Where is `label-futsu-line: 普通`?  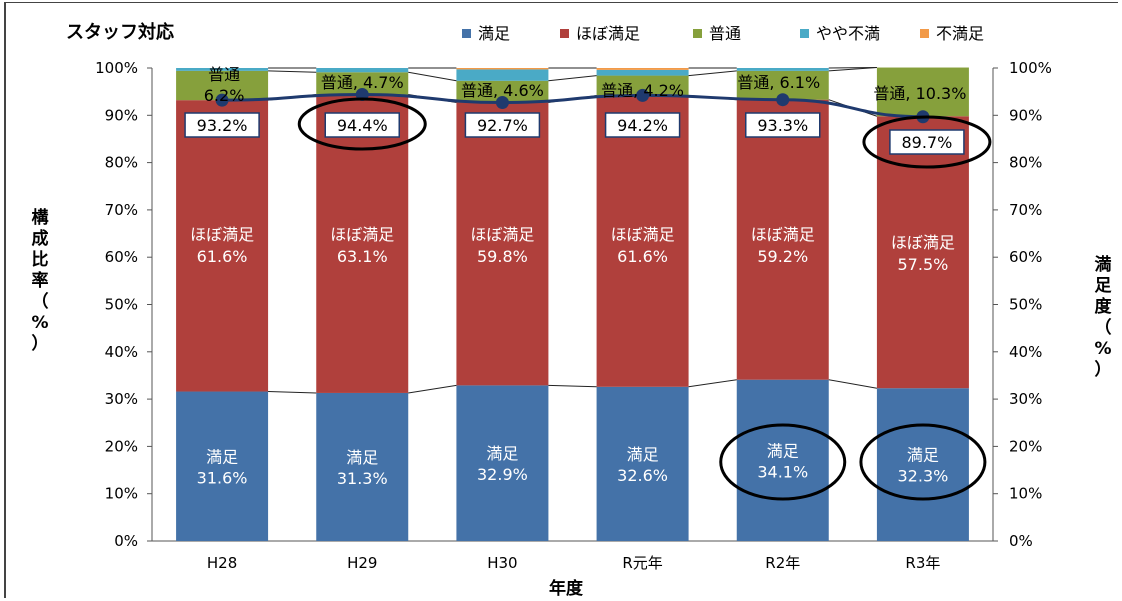 label-futsu-line: 普通 is located at coordinates (224, 74).